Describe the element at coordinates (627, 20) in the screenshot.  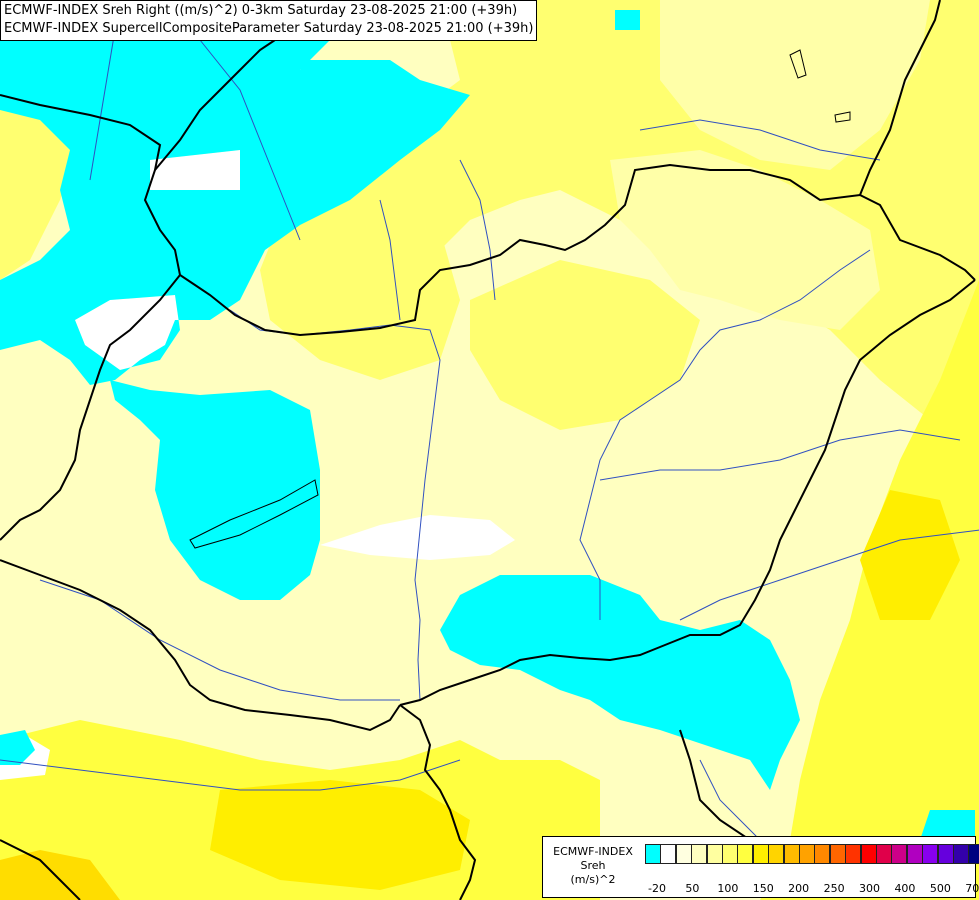
I see `cyan-area-top-right` at that location.